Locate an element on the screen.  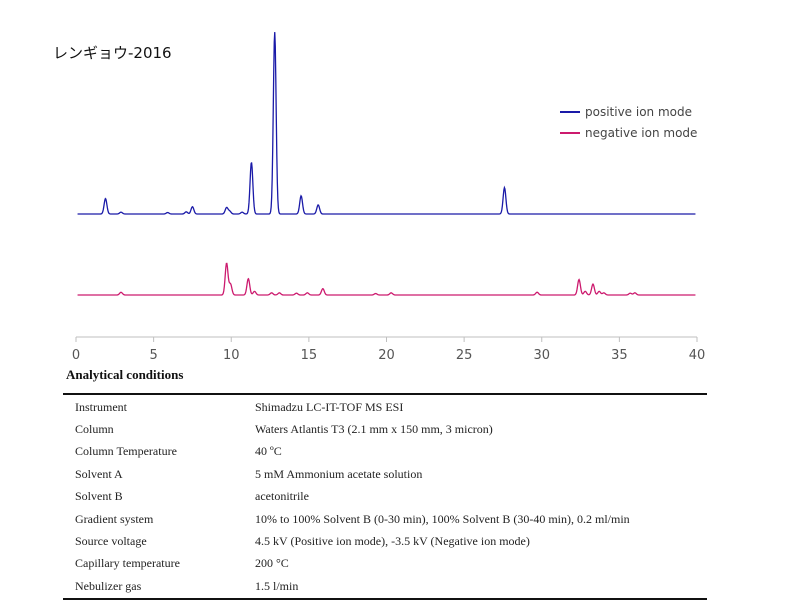
row-label: Column Temperature is located at coordinates (126, 451).